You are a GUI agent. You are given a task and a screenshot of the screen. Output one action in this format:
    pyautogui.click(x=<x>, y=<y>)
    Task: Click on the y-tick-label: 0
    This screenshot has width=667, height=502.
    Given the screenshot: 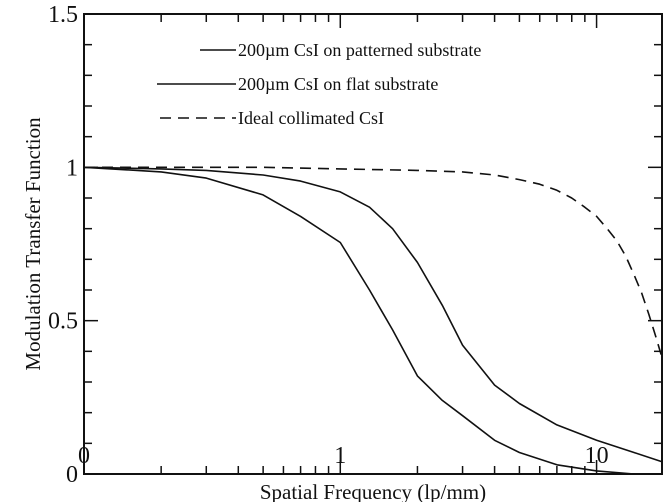 What is the action you would take?
    pyautogui.click(x=72, y=475)
    